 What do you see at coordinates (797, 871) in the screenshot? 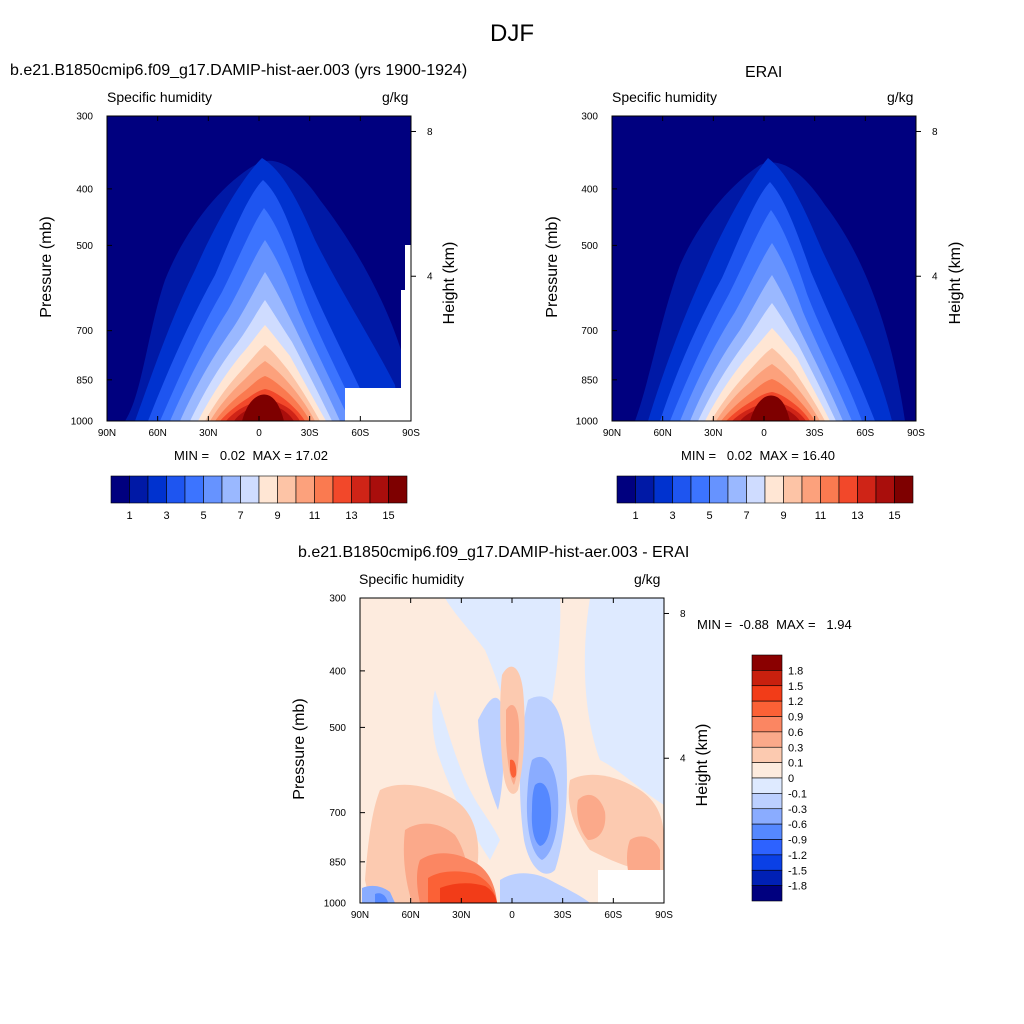
I see `colorbar3-label: -1.5` at bounding box center [797, 871].